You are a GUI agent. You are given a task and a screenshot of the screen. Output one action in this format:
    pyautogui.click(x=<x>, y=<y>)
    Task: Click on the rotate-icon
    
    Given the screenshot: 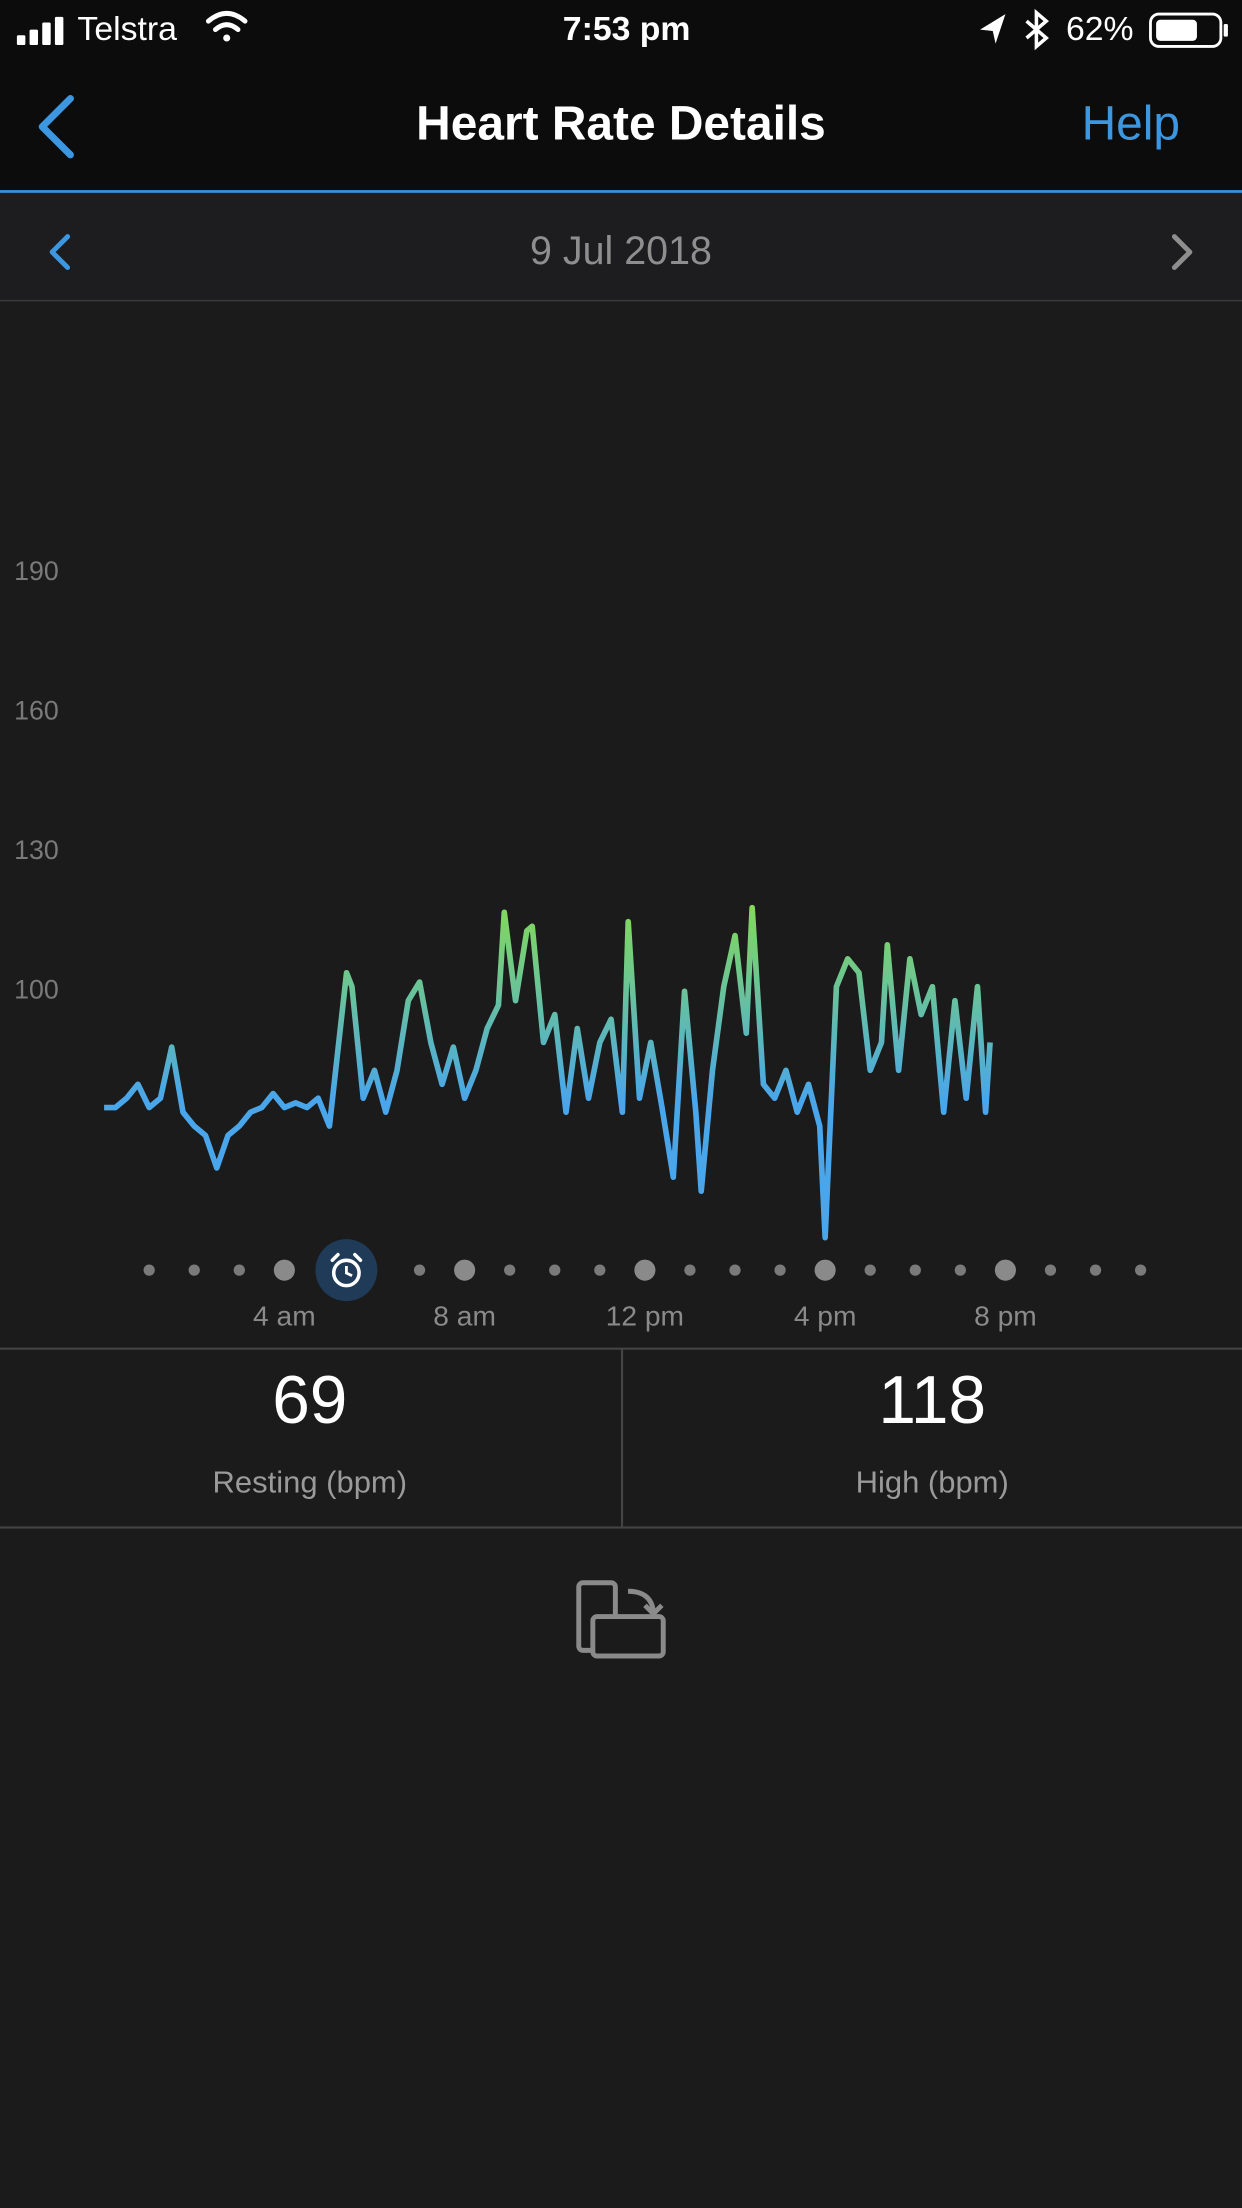 What is the action you would take?
    pyautogui.click(x=621, y=1619)
    